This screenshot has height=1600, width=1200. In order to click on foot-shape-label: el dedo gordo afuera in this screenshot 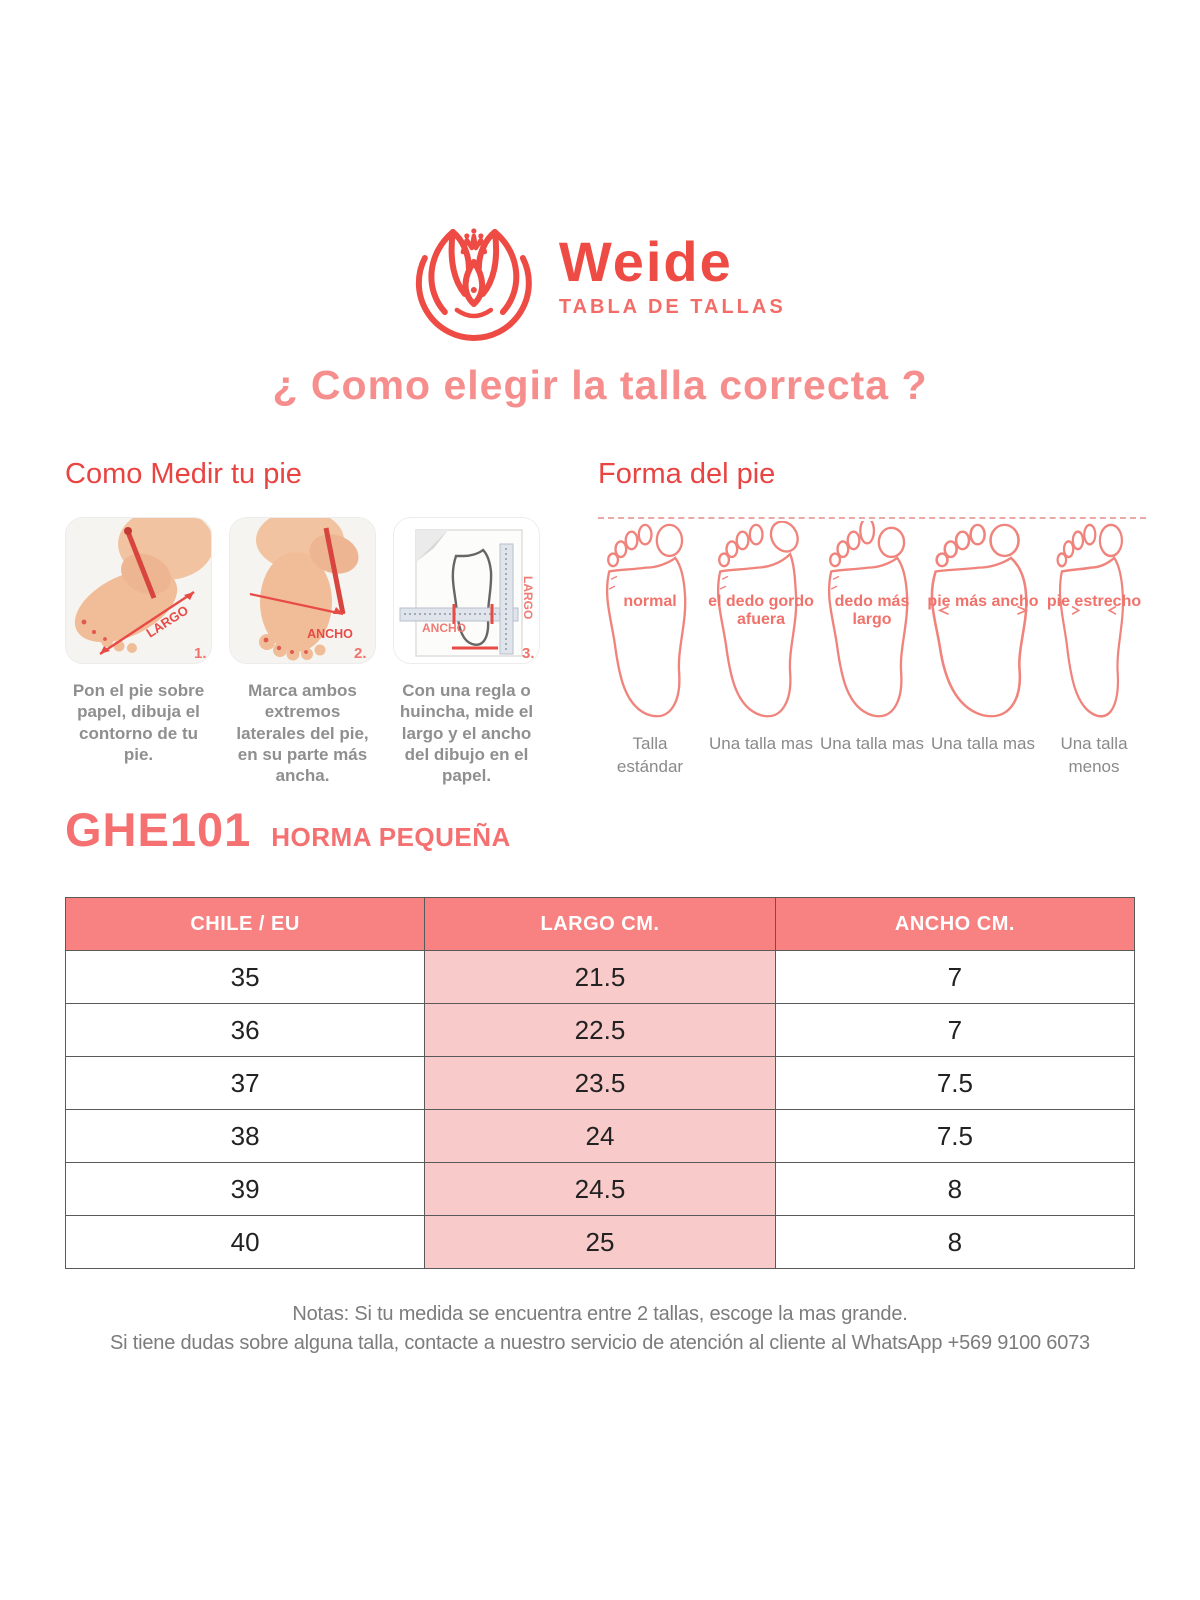, I will do `click(761, 610)`.